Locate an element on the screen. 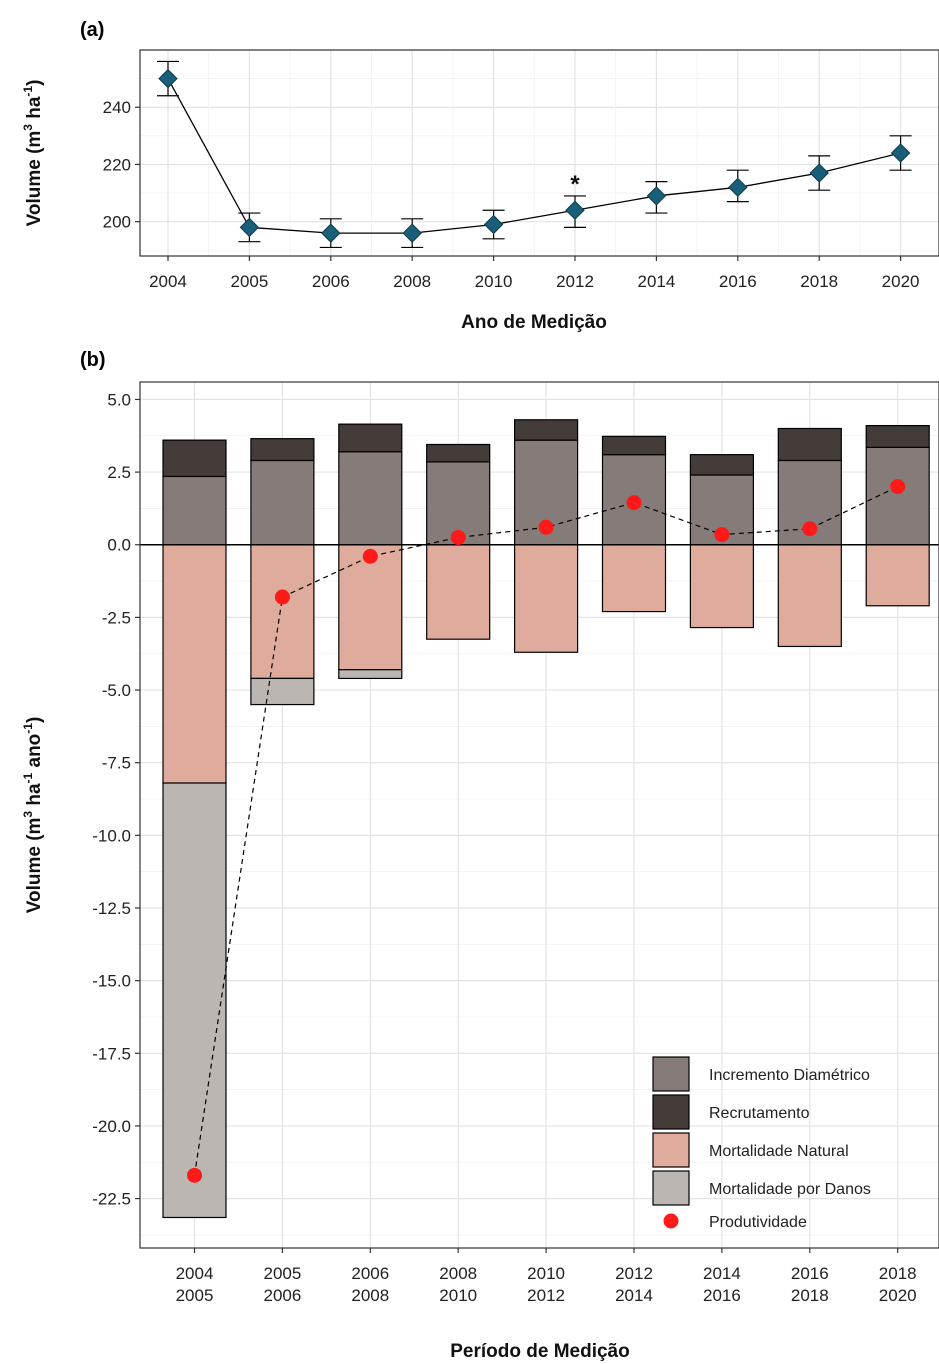 This screenshot has height=1364, width=939. legend-item: Recrutamento is located at coordinates (731, 1112).